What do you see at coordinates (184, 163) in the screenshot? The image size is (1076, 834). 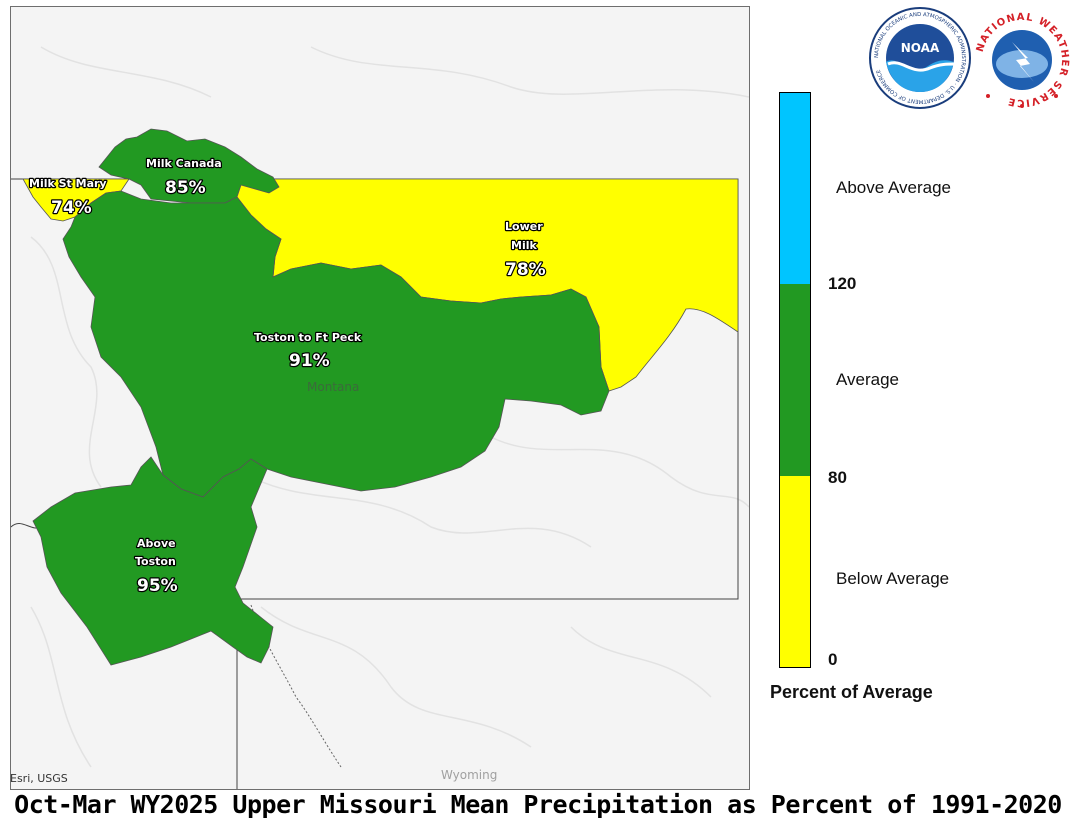 I see `basin-name-milk-canada: Milk Canada` at bounding box center [184, 163].